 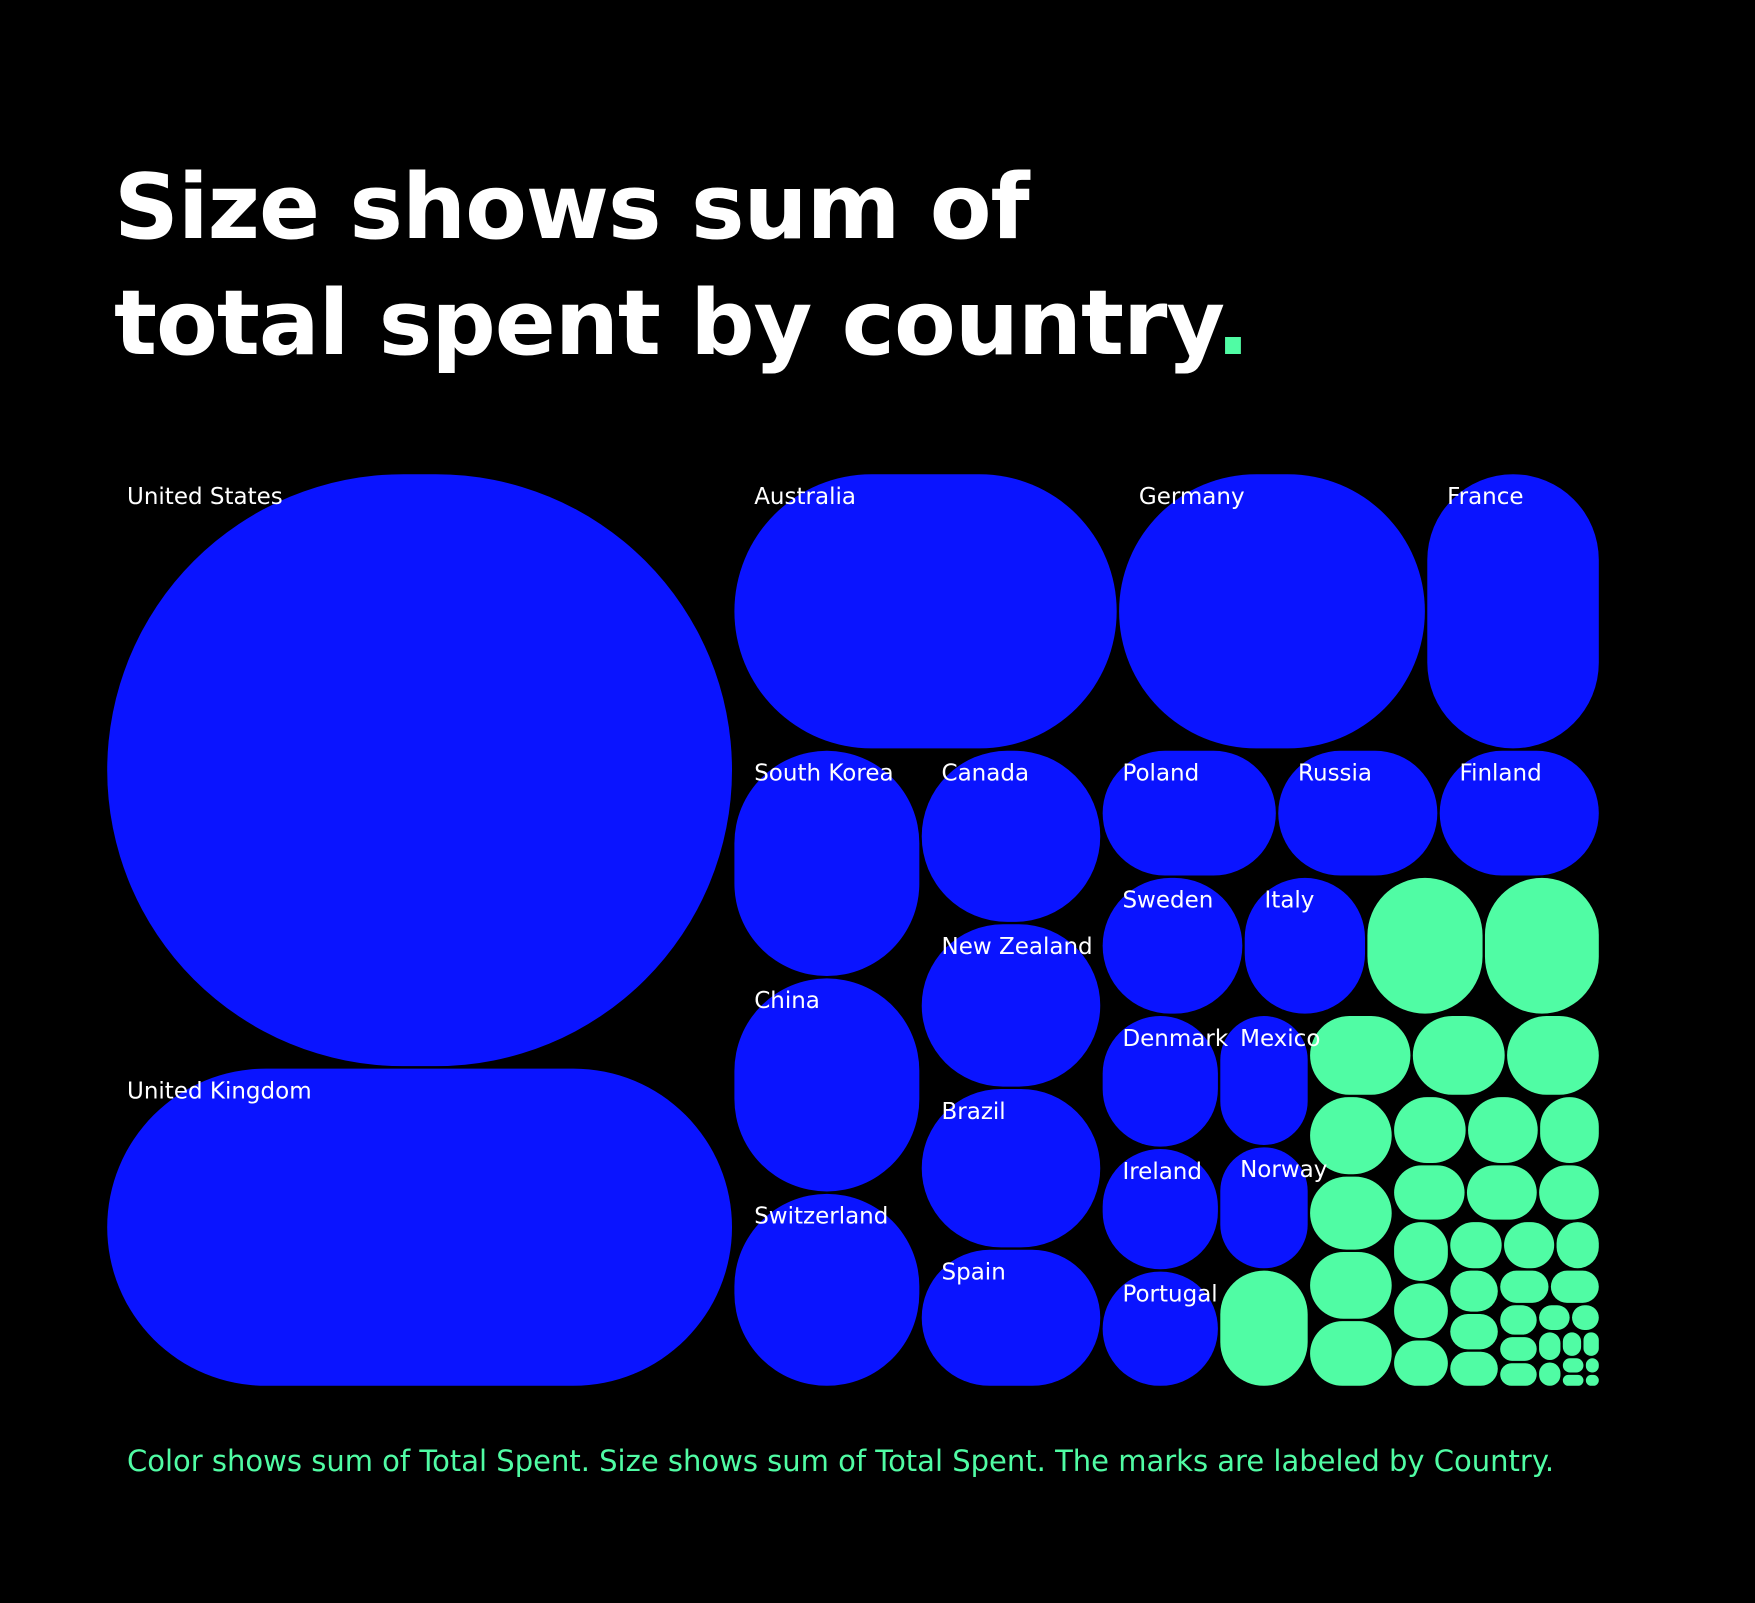 I want to click on tile-label: Ireland, so click(x=1162, y=1172).